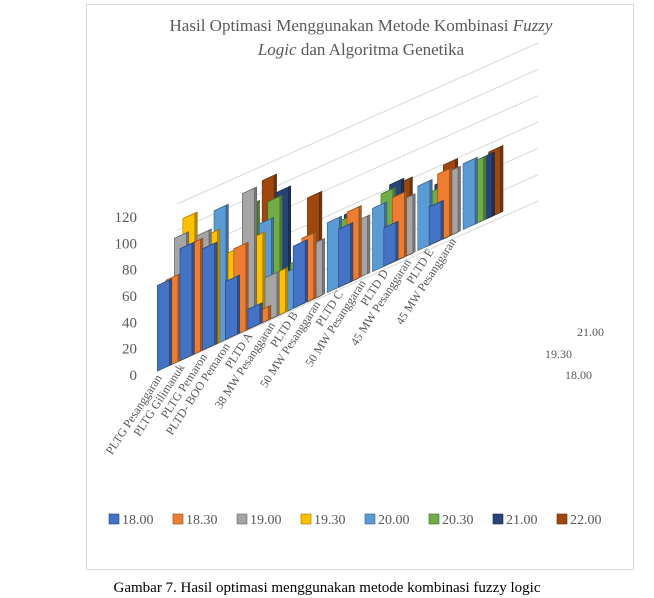  What do you see at coordinates (126, 244) in the screenshot?
I see `y-tick-label: 100` at bounding box center [126, 244].